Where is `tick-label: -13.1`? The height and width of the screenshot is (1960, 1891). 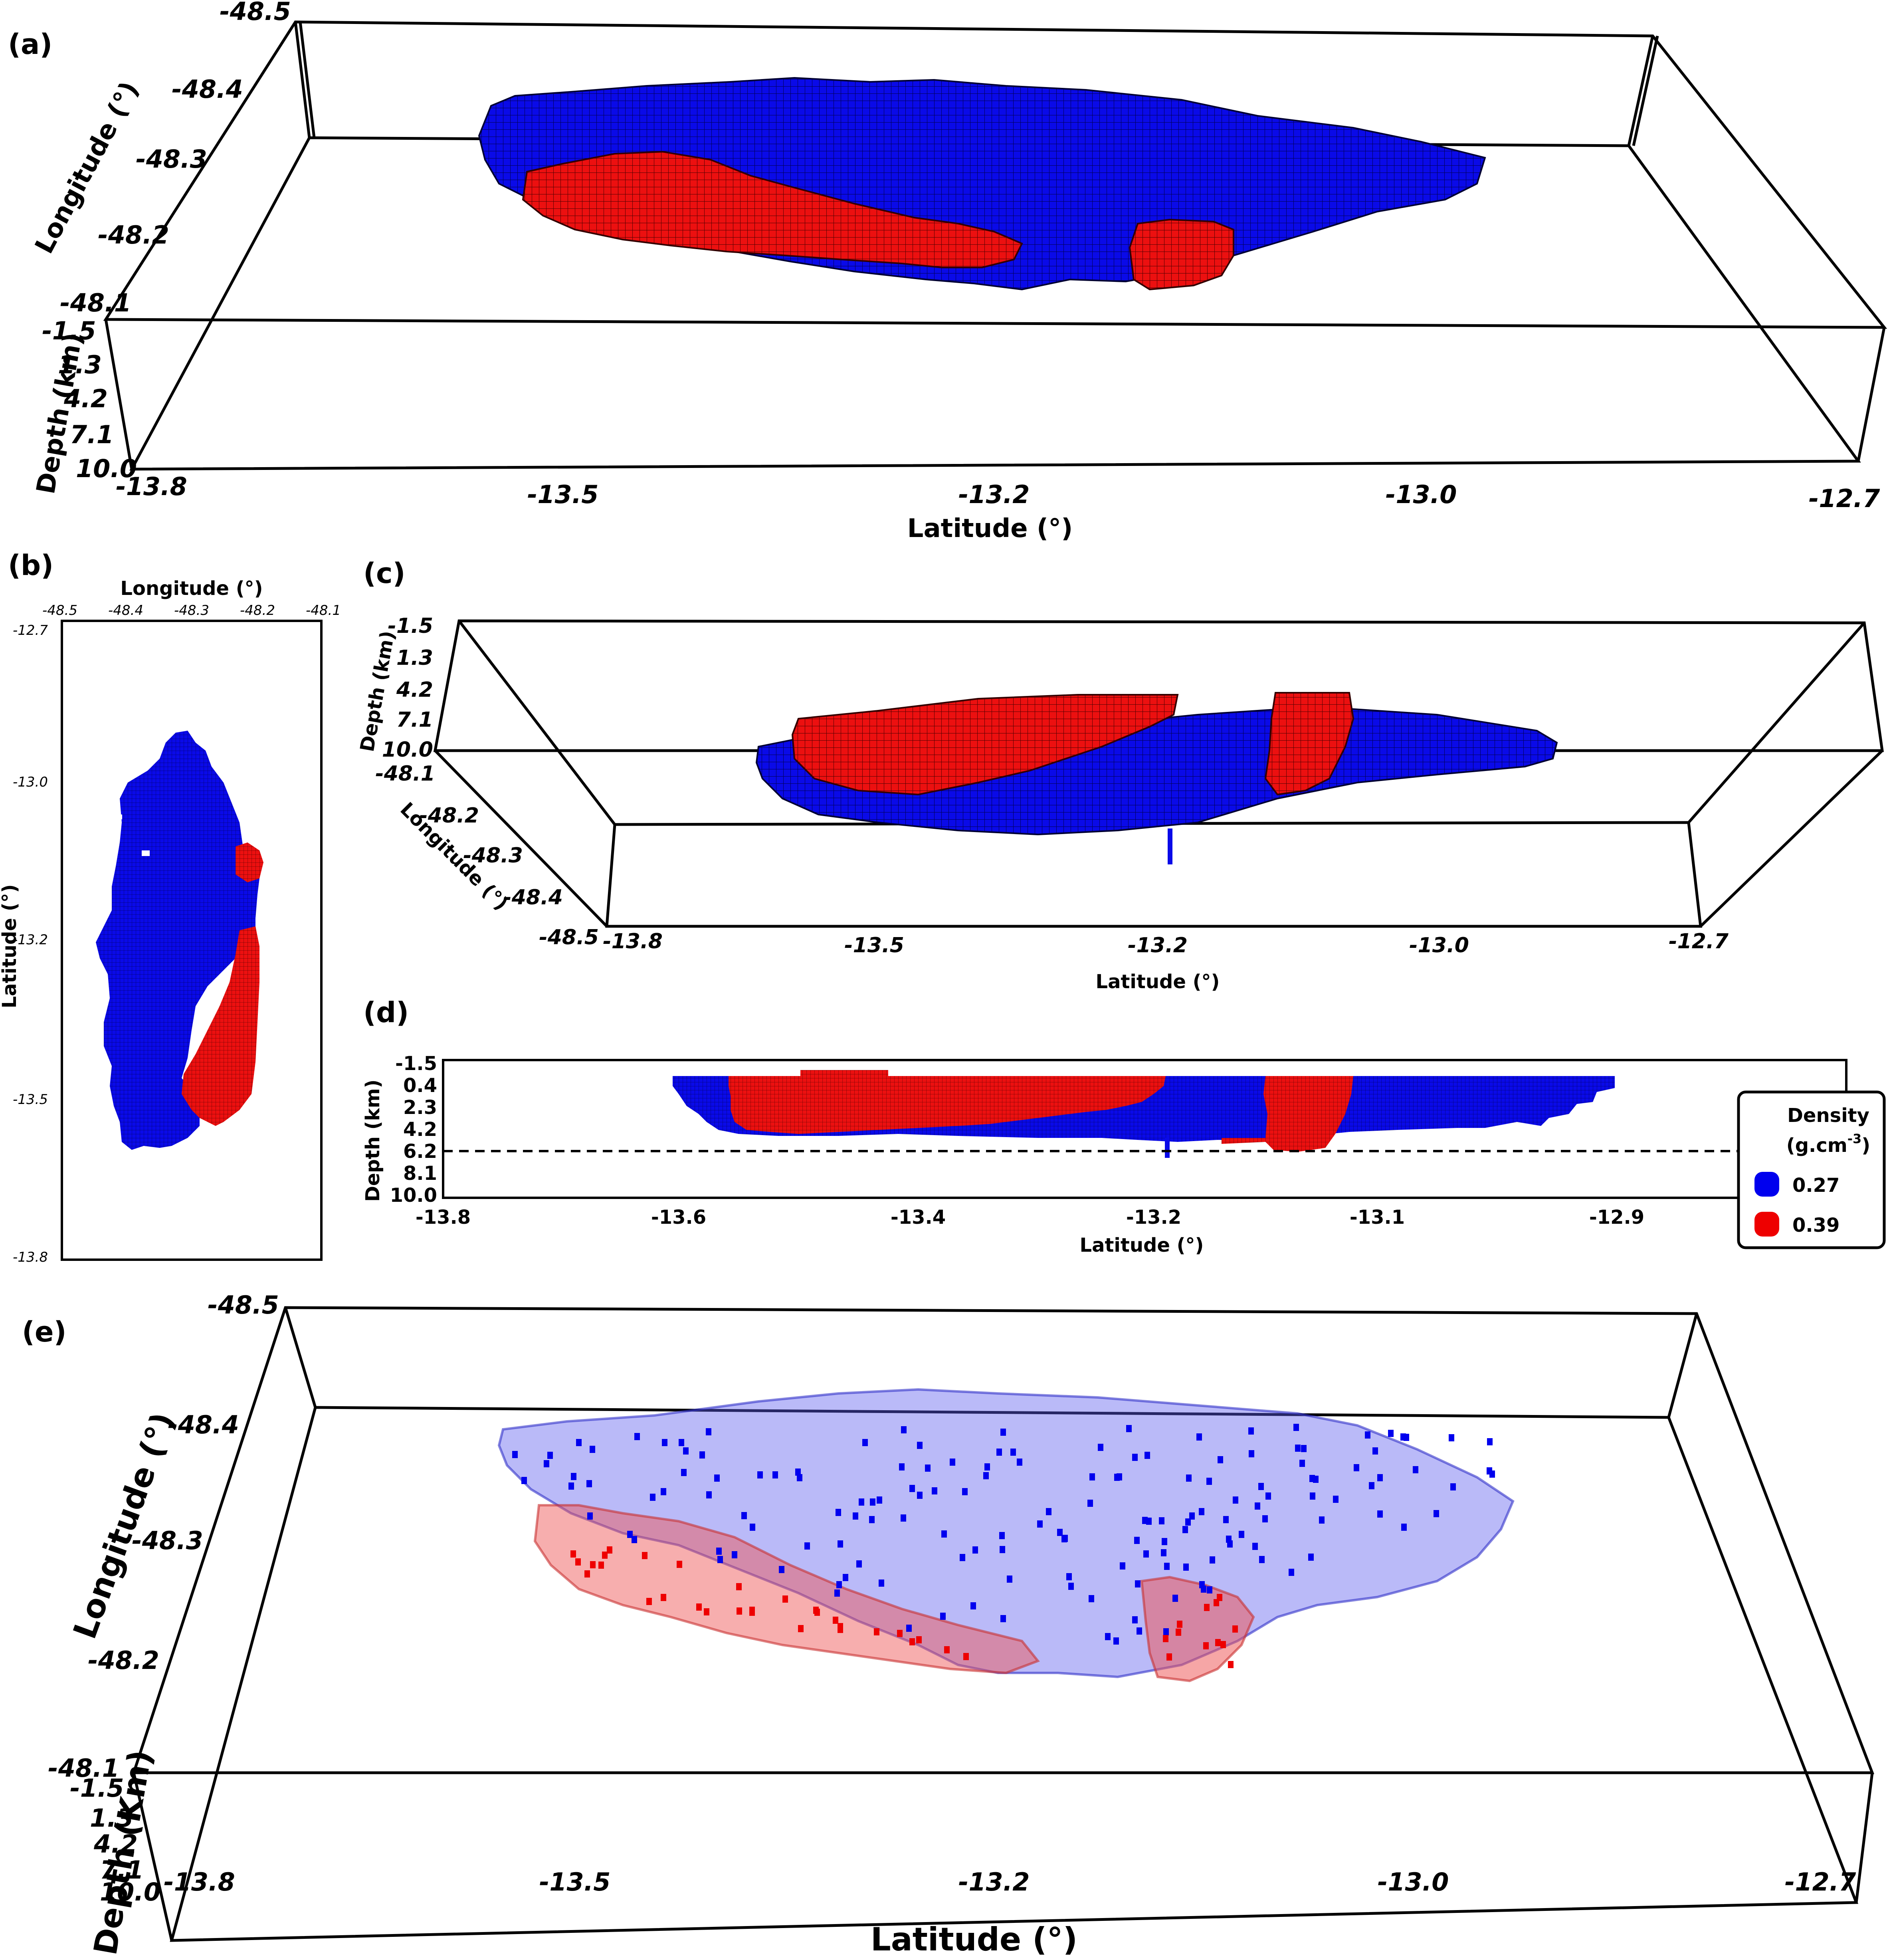
tick-label: -13.1 is located at coordinates (1378, 1218).